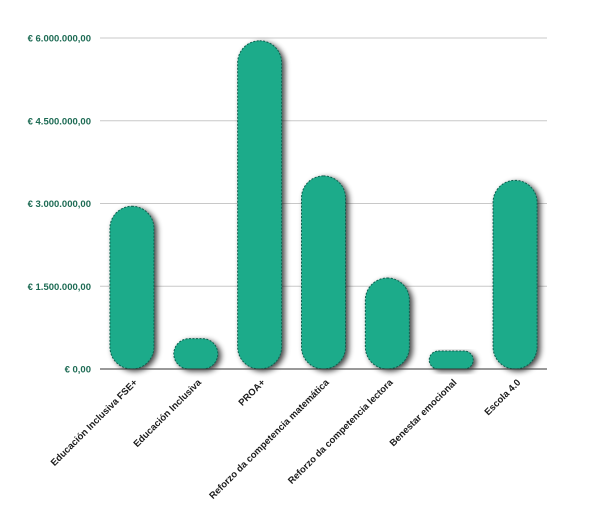  I want to click on y-tick-label: € 1.500.000,00, so click(59, 287).